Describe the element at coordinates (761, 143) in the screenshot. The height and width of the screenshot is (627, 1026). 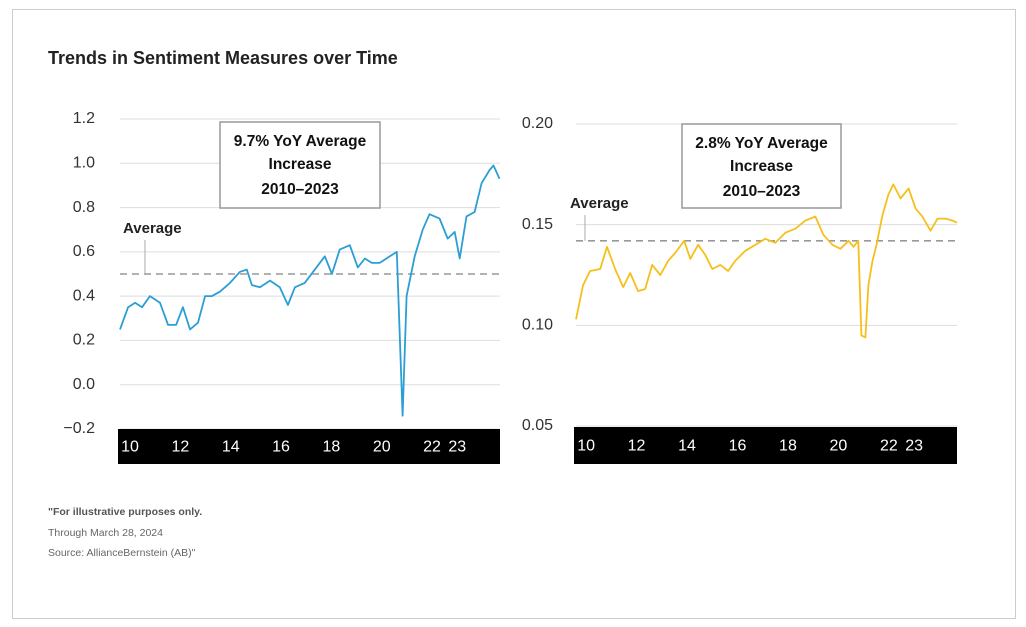
I see `annotation-text: 2.8% YoY Average` at that location.